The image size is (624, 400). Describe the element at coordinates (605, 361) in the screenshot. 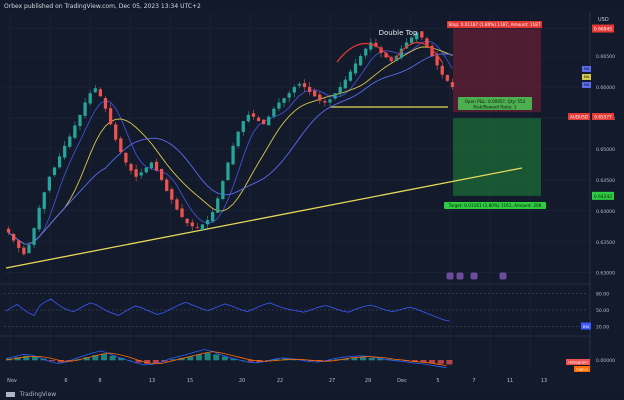

I see `macd-tick-label: 0.00000` at that location.